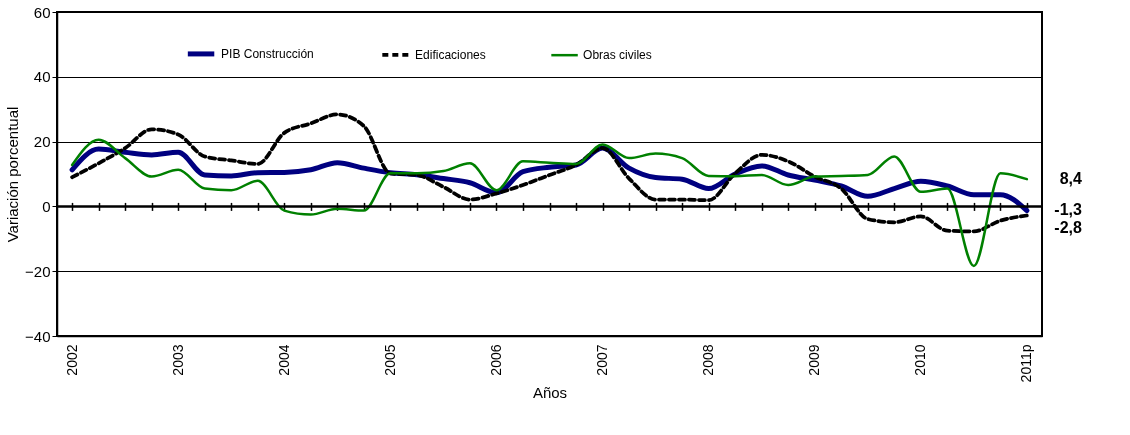  I want to click on y-axis-title: Variación porcentual, so click(13, 174).